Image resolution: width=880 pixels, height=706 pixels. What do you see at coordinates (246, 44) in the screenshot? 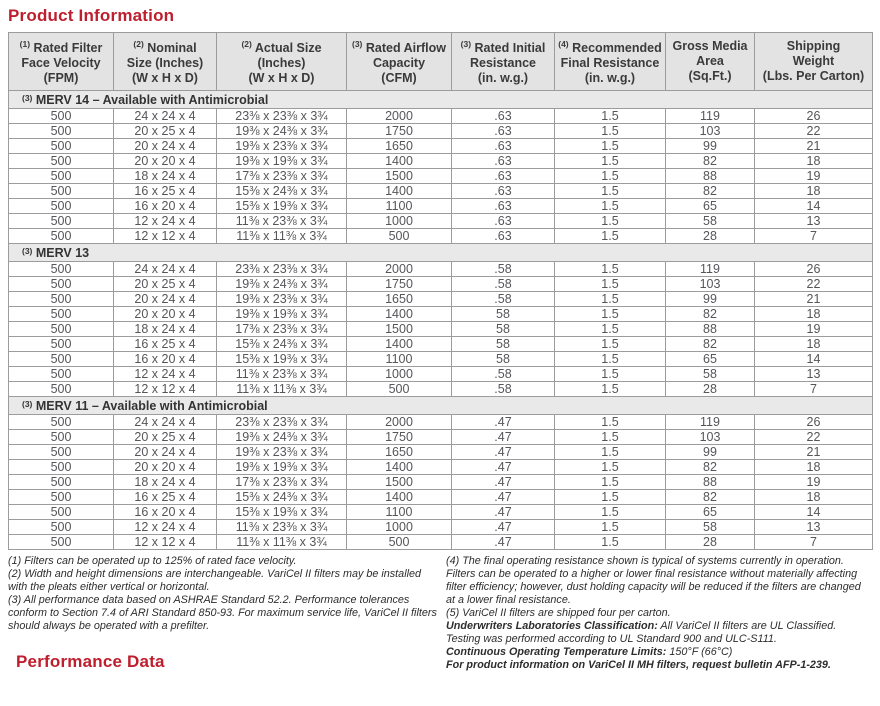
I see `footnote-marker: (2)` at bounding box center [246, 44].